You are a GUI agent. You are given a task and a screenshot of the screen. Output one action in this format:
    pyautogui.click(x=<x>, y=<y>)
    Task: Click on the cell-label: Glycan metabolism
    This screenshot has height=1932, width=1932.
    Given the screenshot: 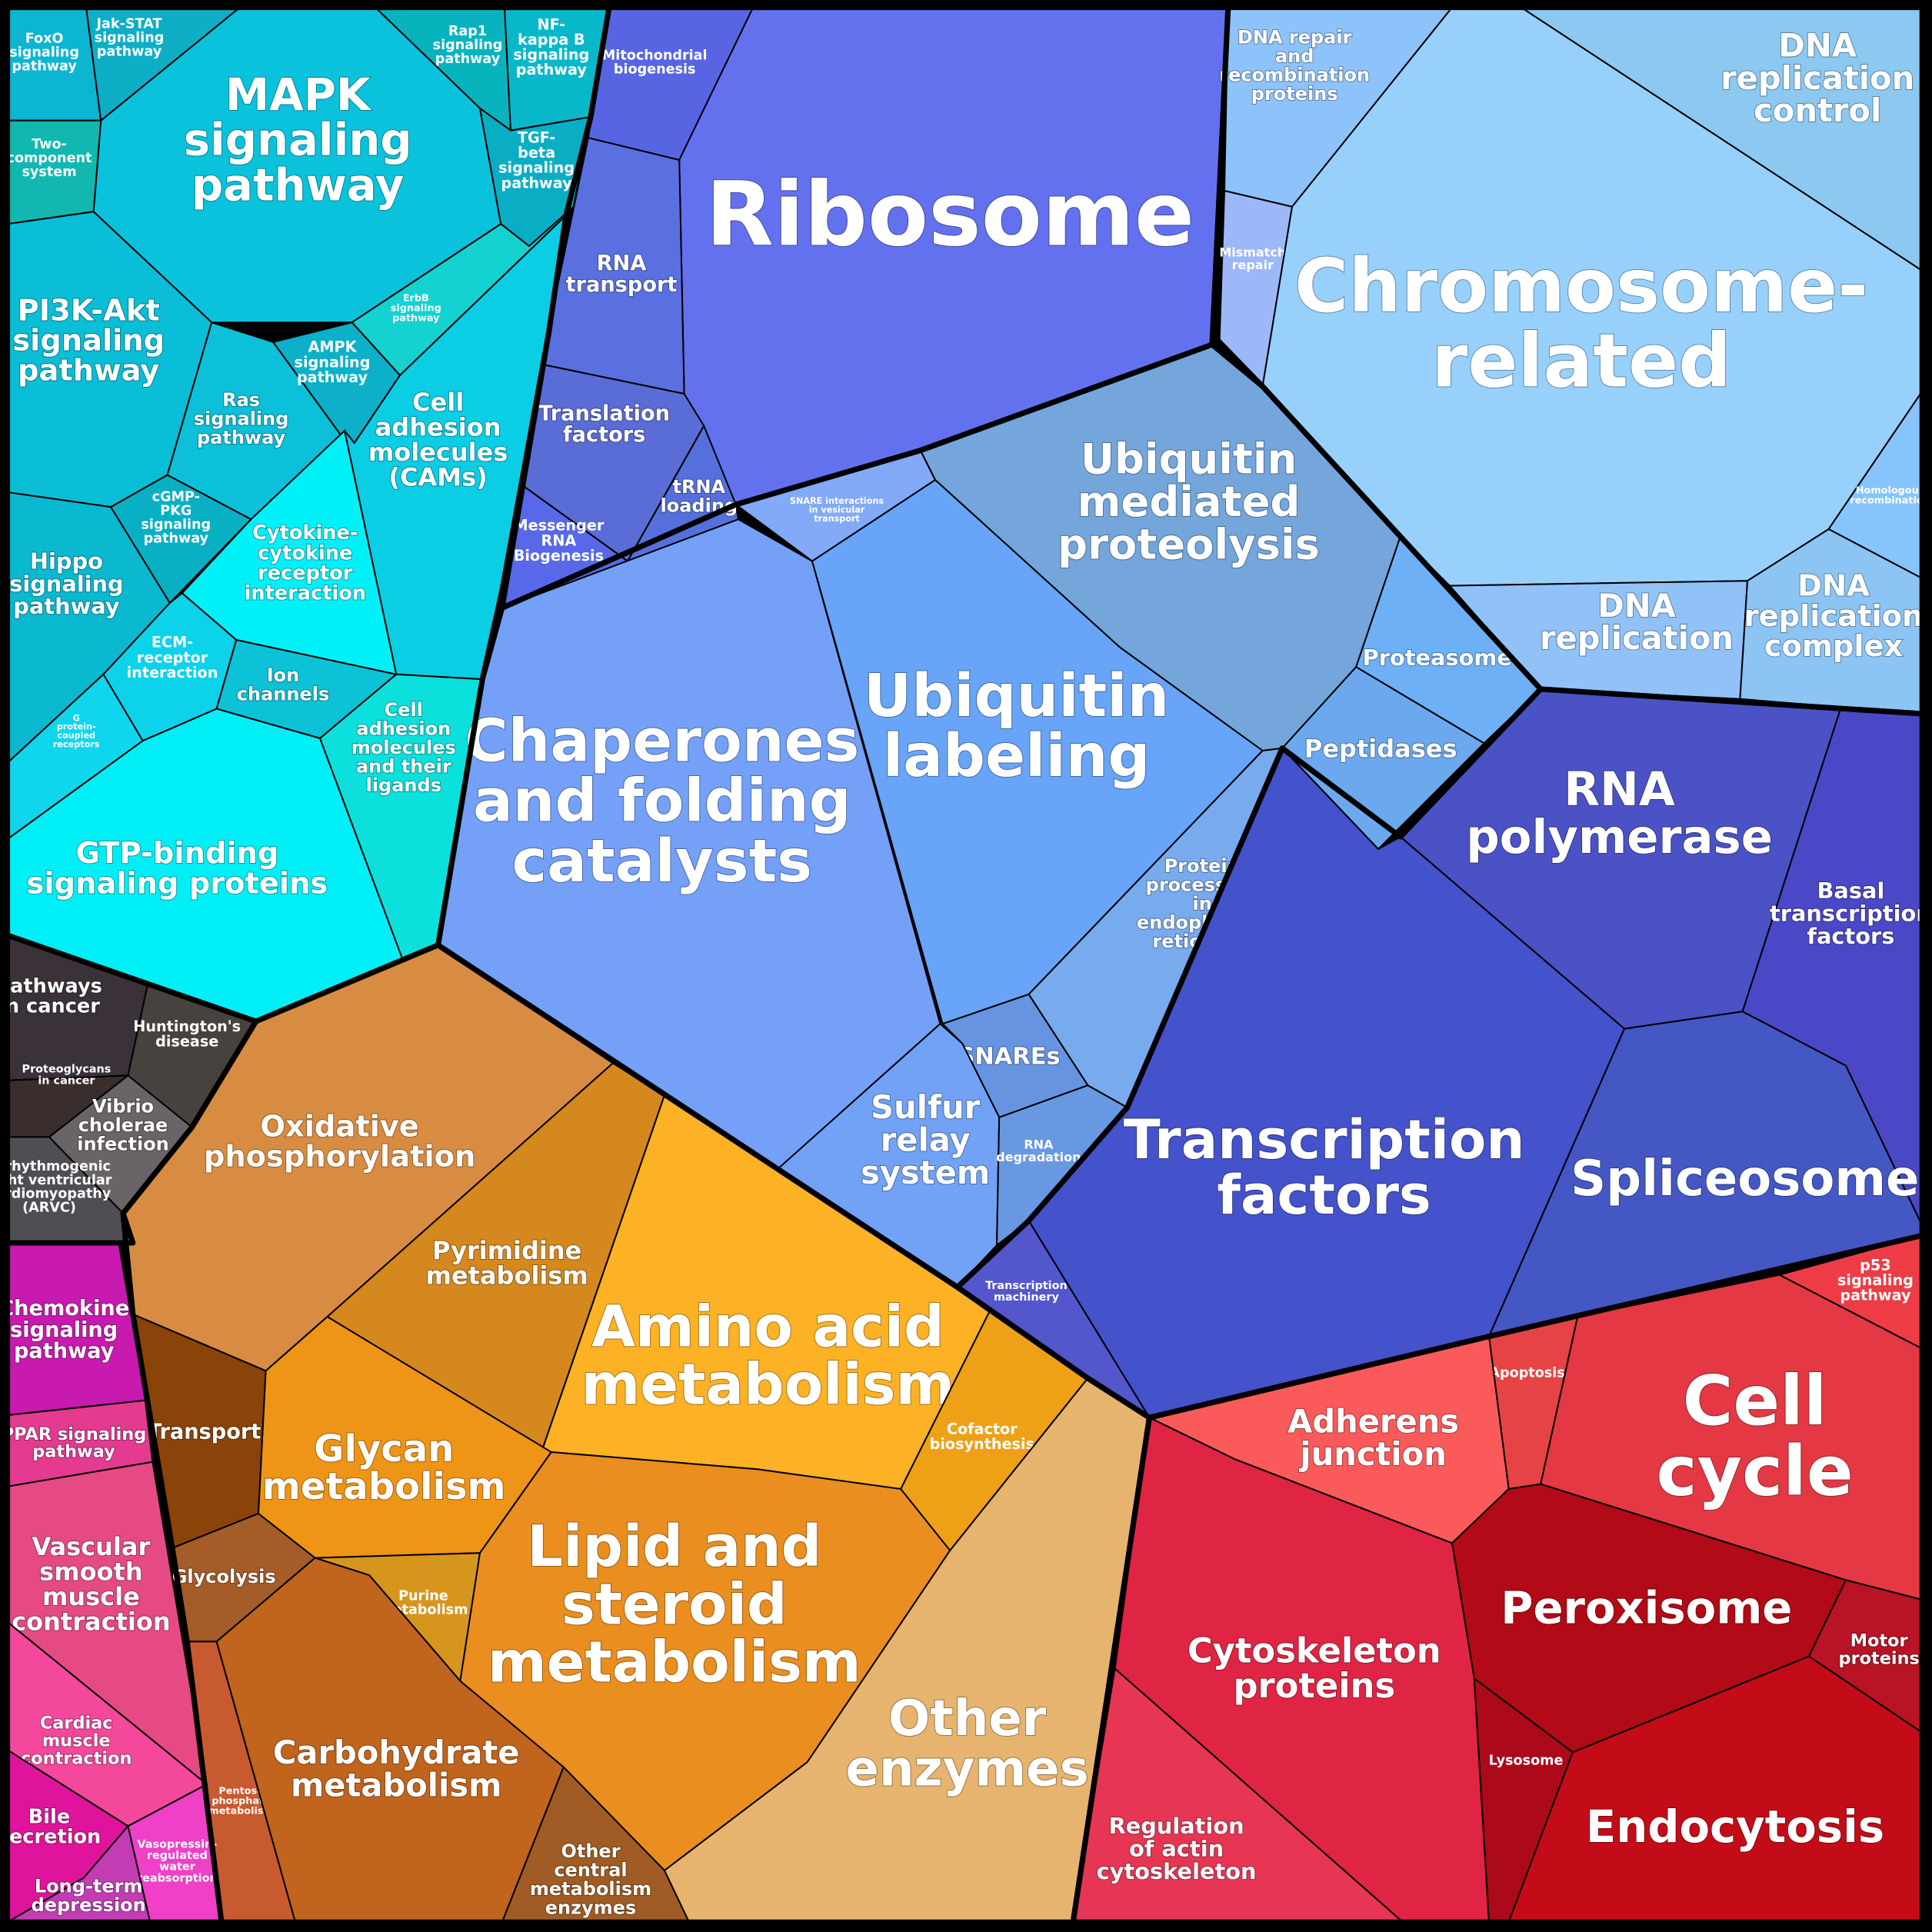 What is the action you would take?
    pyautogui.click(x=384, y=1467)
    